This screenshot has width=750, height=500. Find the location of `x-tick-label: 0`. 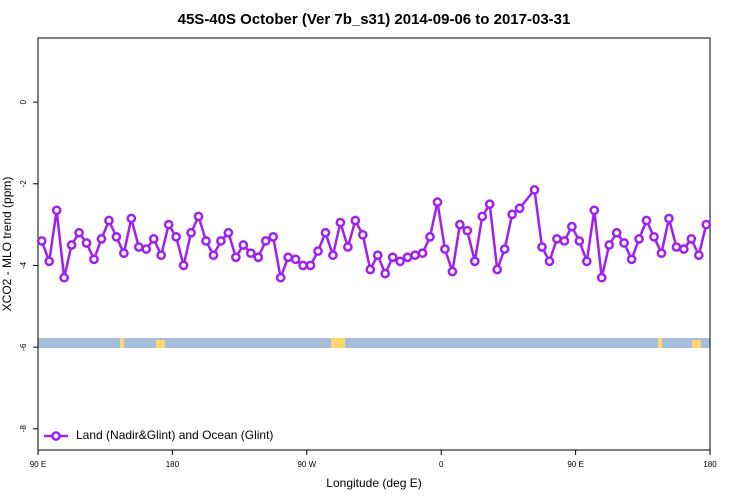

x-tick-label: 0 is located at coordinates (441, 464).